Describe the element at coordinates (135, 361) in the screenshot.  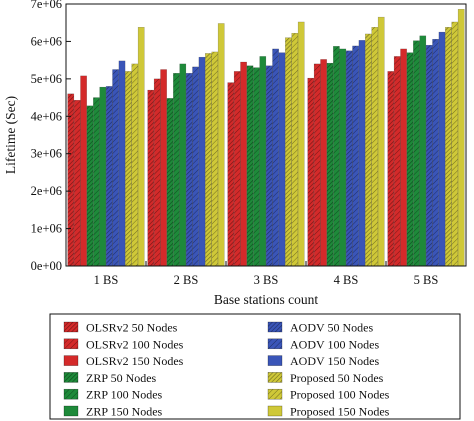
I see `legend-label: OLSRv2 150 Nodes` at that location.